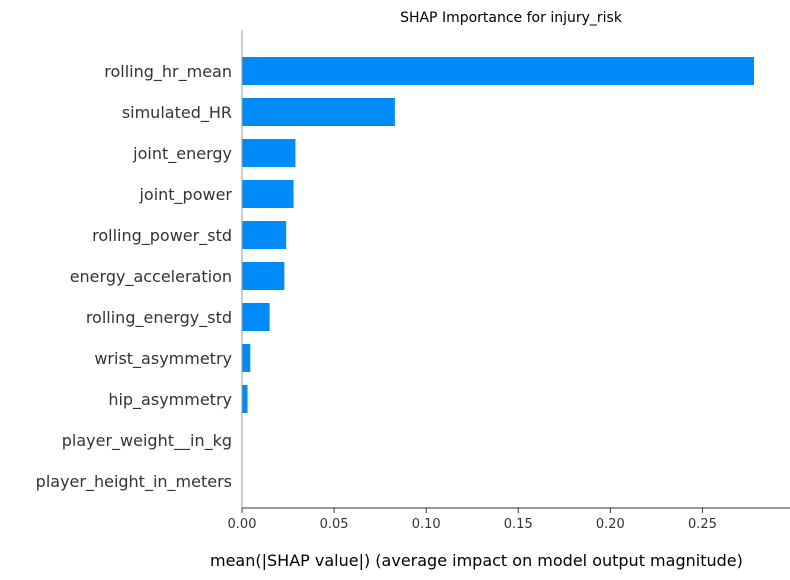  What do you see at coordinates (134, 482) in the screenshot?
I see `category-label: player_height_in_meters` at bounding box center [134, 482].